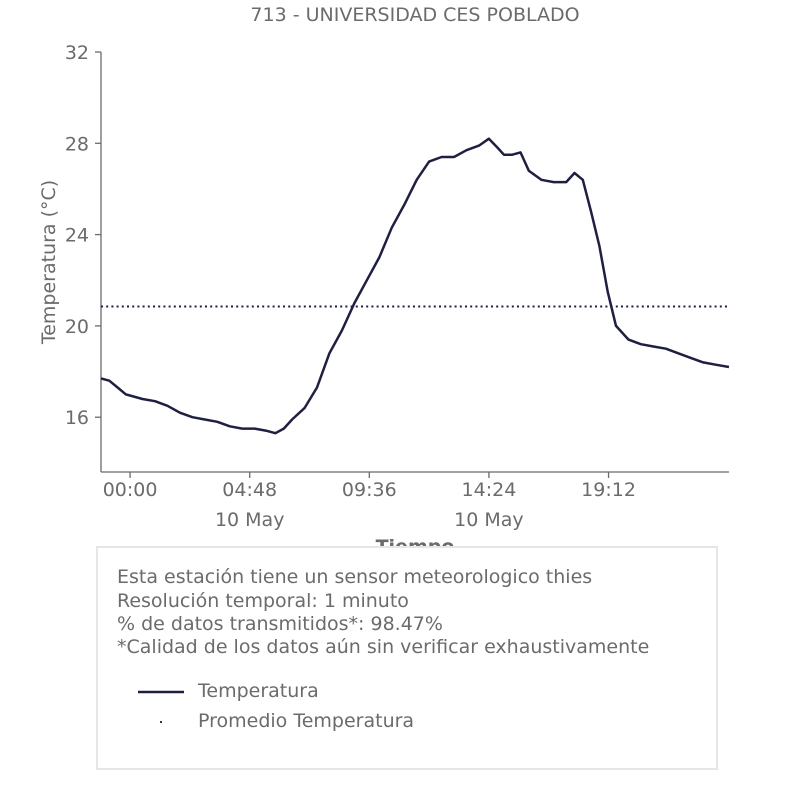 The width and height of the screenshot is (806, 806). What do you see at coordinates (77, 236) in the screenshot?
I see `y-tick-label: 24` at bounding box center [77, 236].